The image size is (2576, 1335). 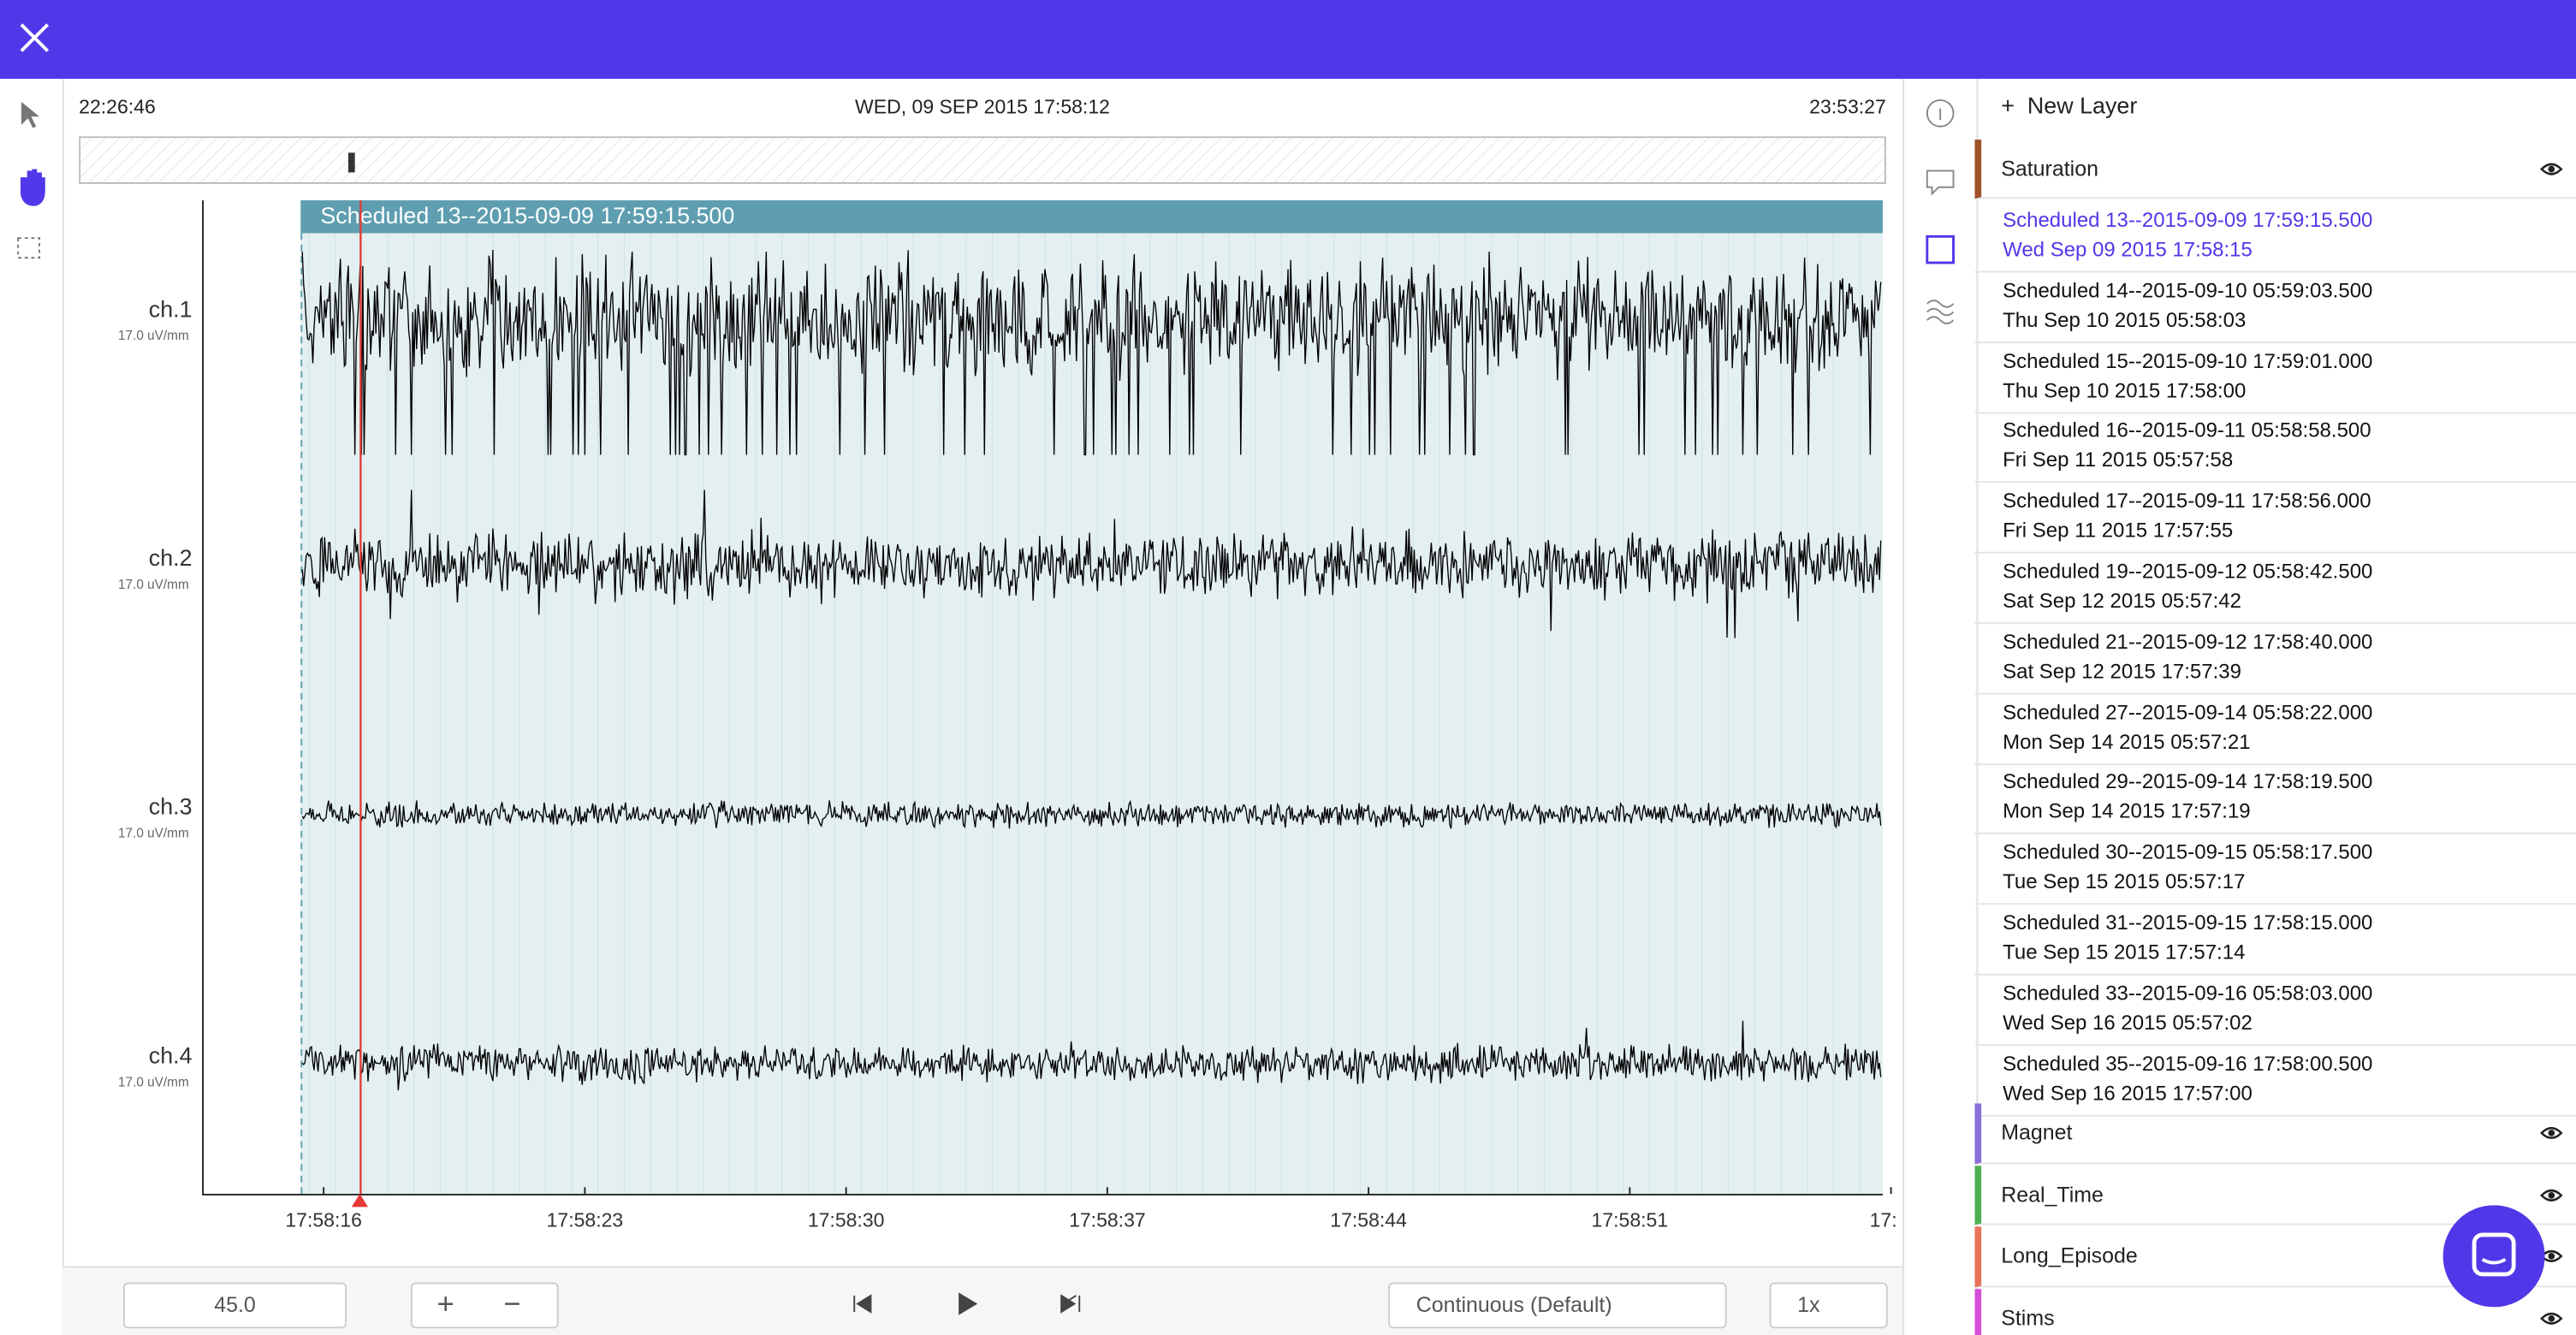 What do you see at coordinates (1368, 1219) in the screenshot?
I see `x-tick-label: 17:58:44` at bounding box center [1368, 1219].